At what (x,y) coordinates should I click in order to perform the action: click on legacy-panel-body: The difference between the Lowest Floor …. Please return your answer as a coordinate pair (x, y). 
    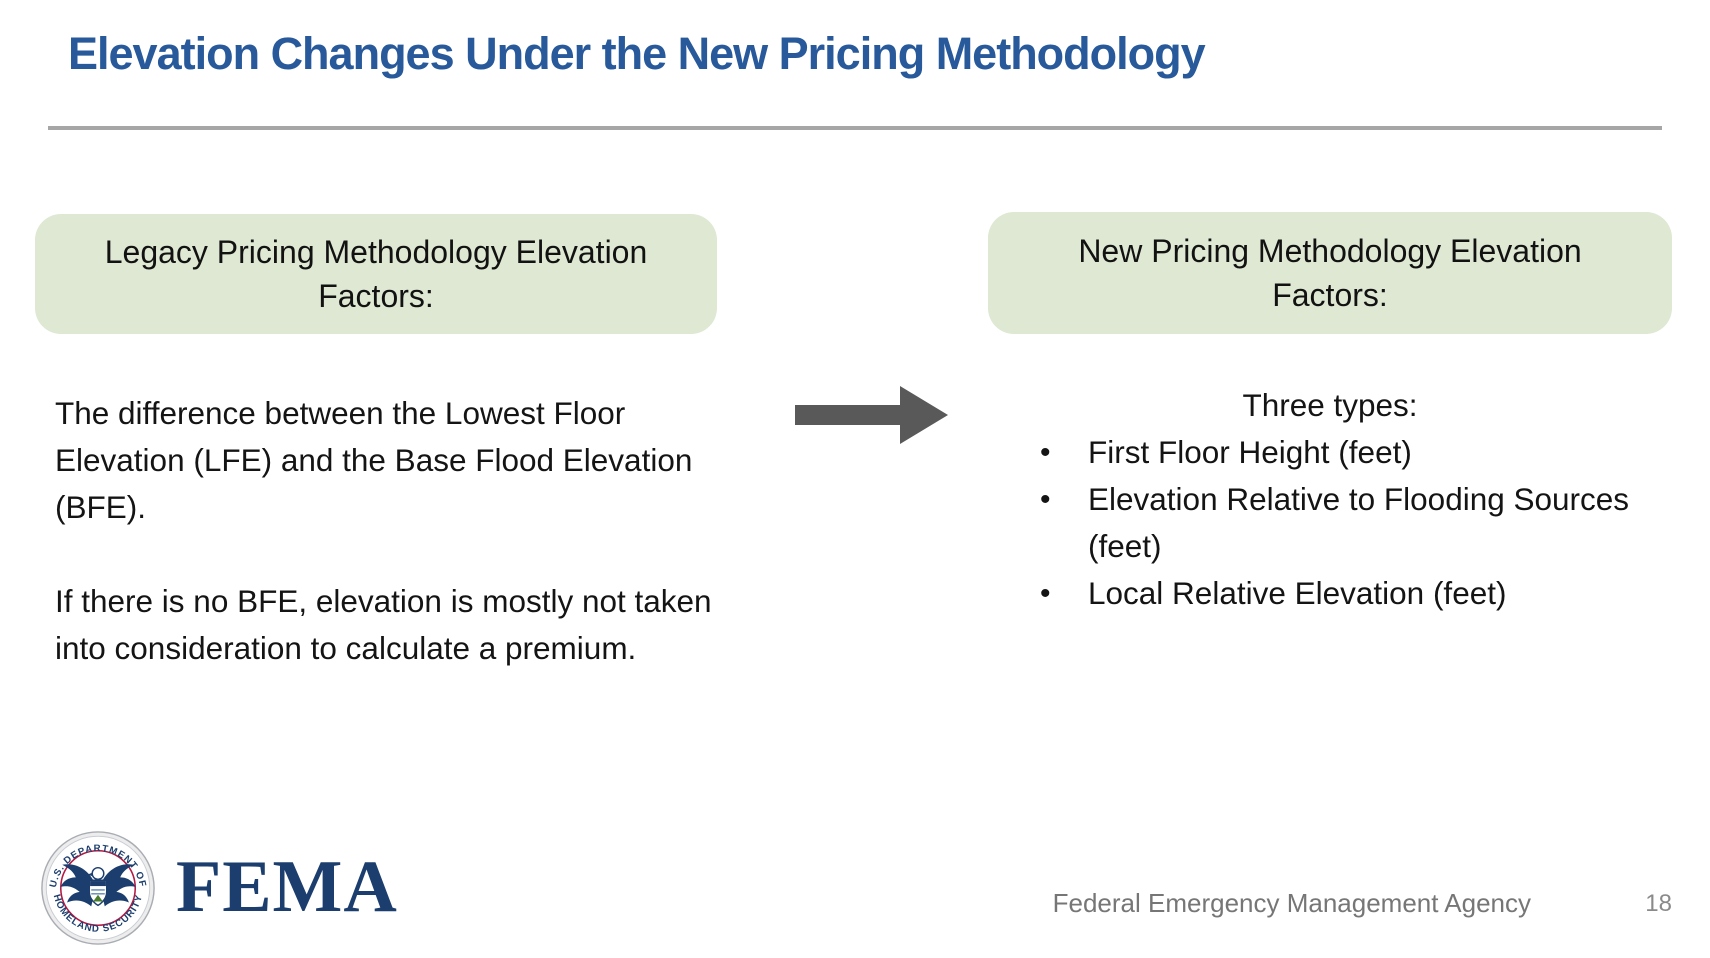
    Looking at the image, I should click on (395, 554).